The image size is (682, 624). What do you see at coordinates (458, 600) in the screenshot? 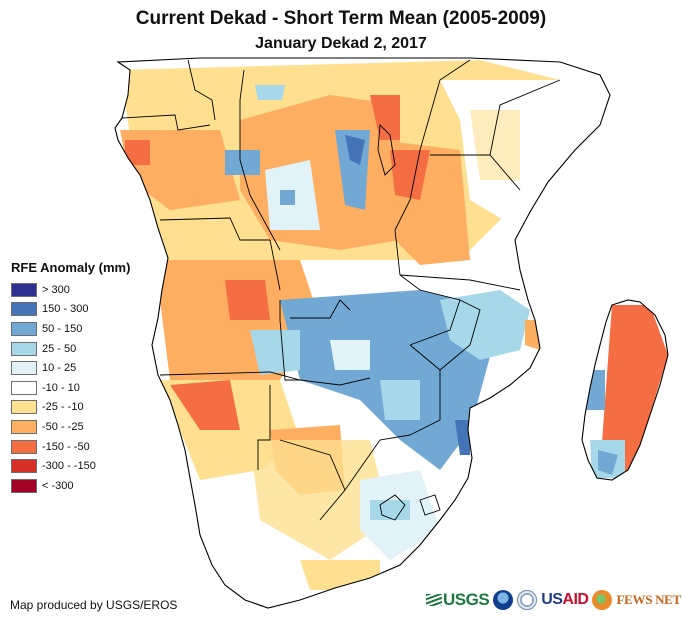
I see `usgs-logo: USGS` at bounding box center [458, 600].